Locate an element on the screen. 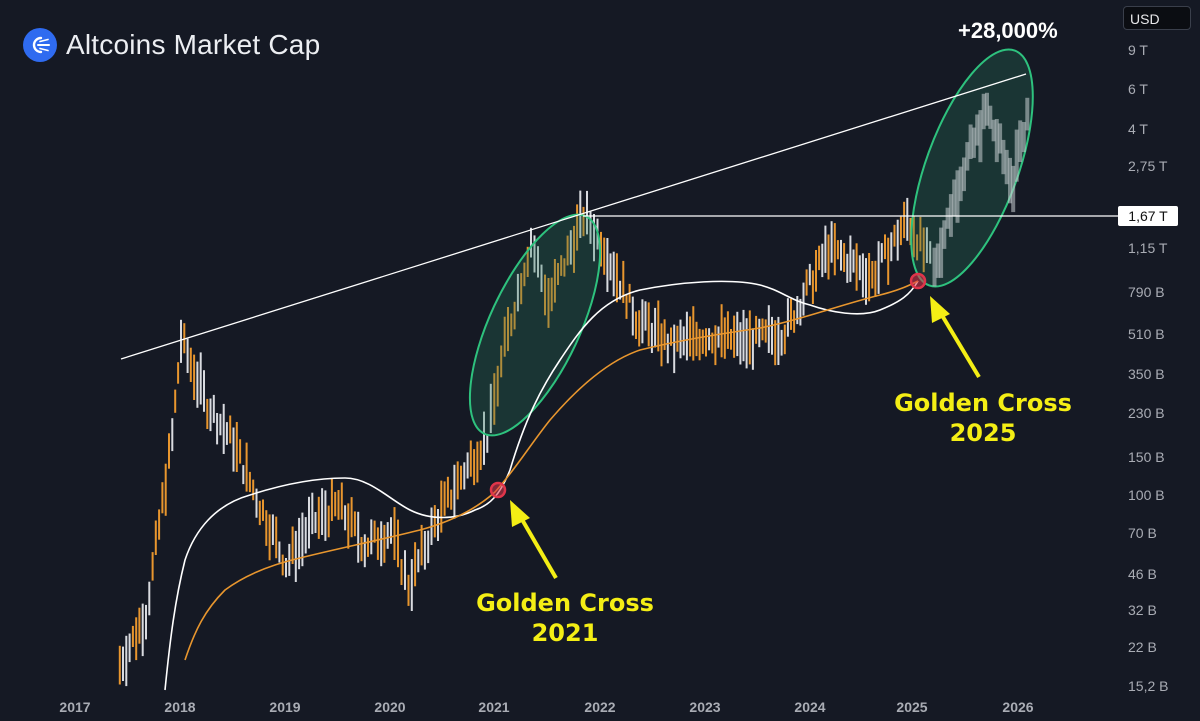 This screenshot has width=1200, height=721. y-axis-label: 6 T is located at coordinates (1138, 89).